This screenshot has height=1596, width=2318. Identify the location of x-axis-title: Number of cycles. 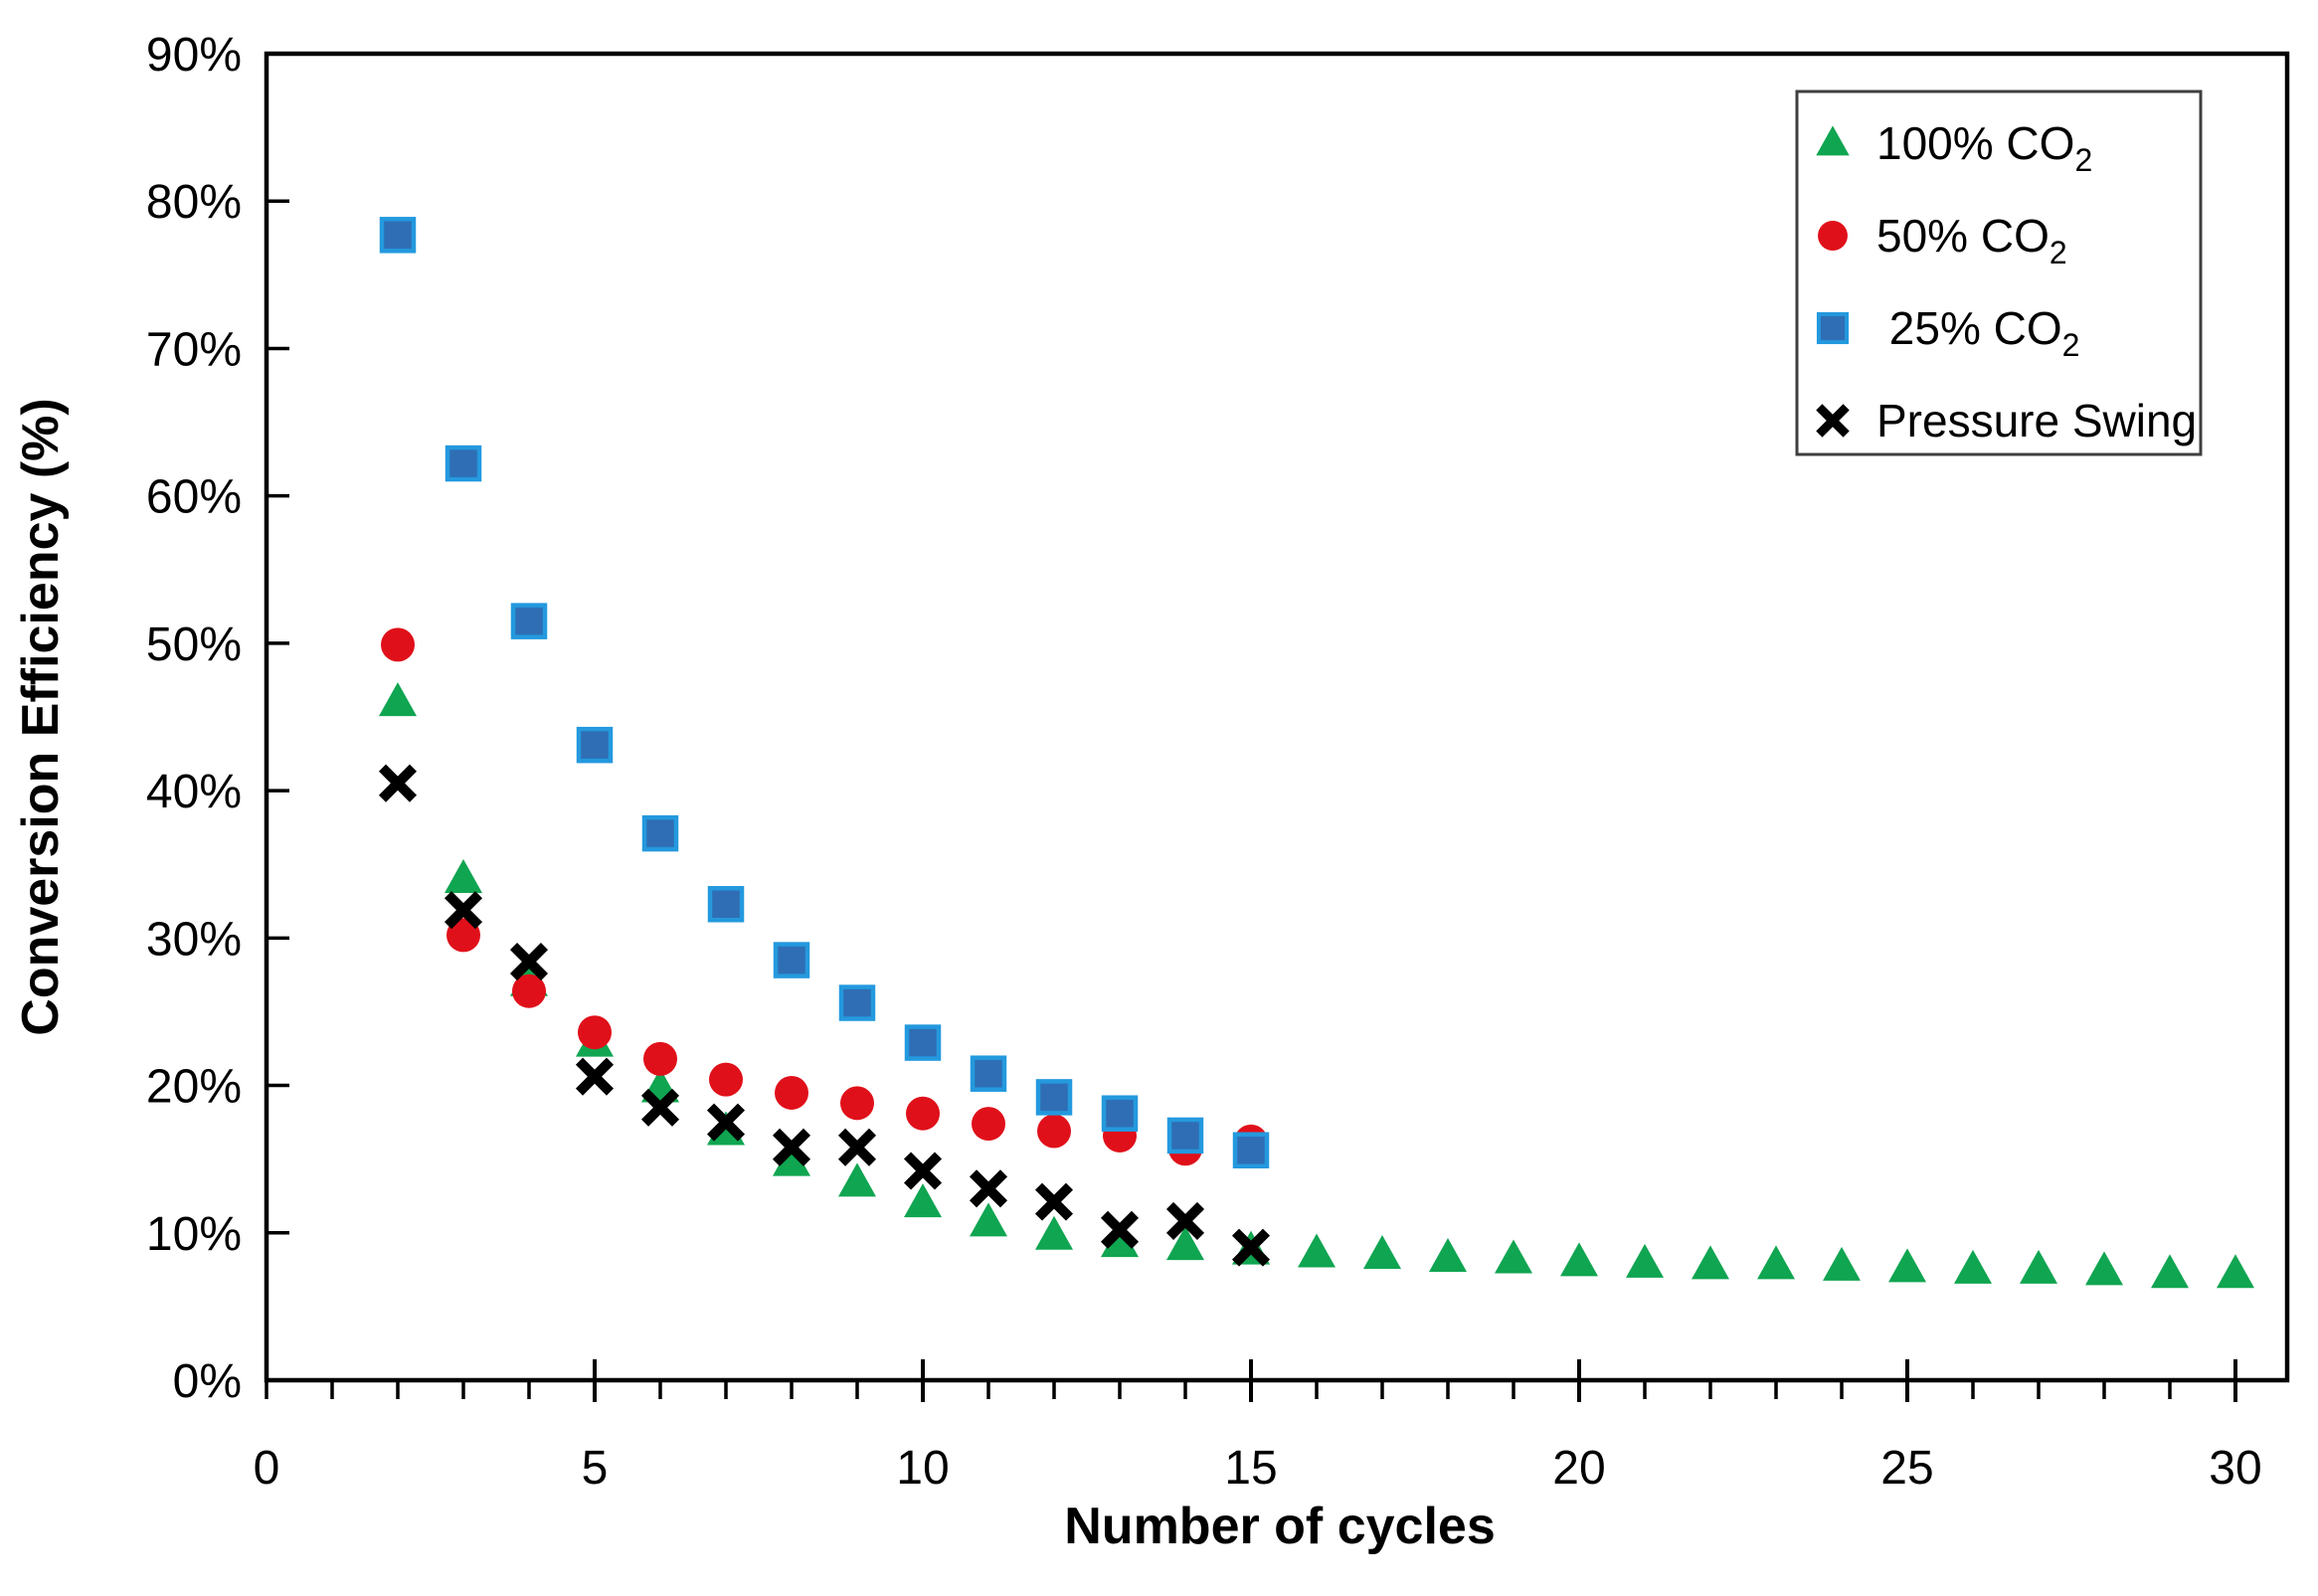
(1280, 1527).